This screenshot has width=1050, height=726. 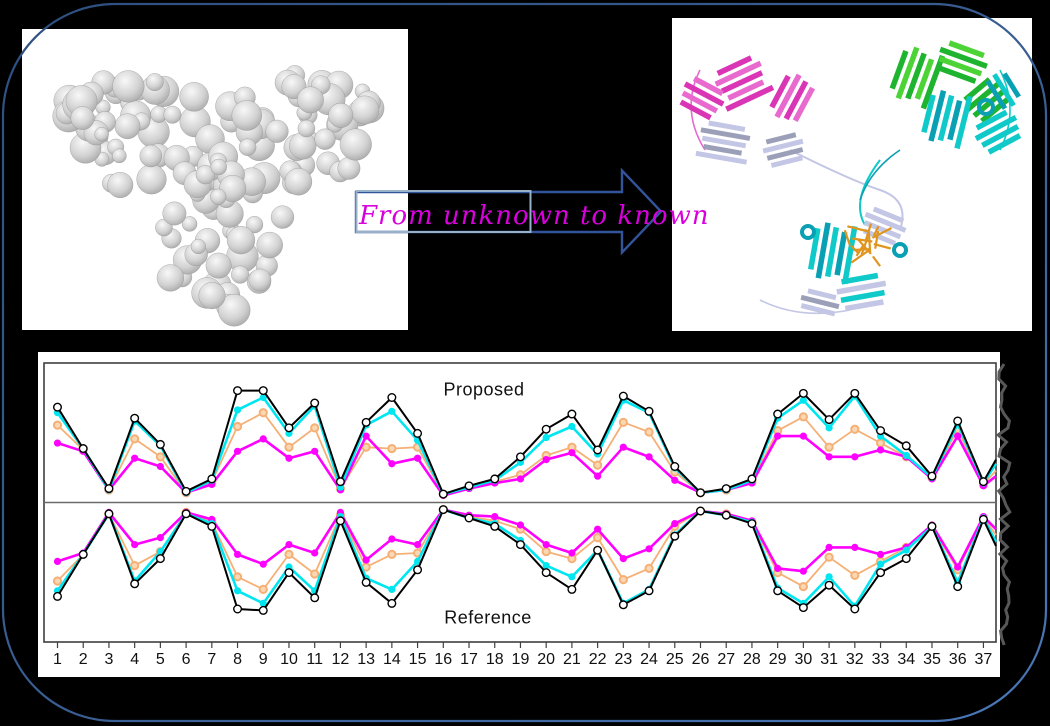 What do you see at coordinates (906, 659) in the screenshot?
I see `svg-text: 34` at bounding box center [906, 659].